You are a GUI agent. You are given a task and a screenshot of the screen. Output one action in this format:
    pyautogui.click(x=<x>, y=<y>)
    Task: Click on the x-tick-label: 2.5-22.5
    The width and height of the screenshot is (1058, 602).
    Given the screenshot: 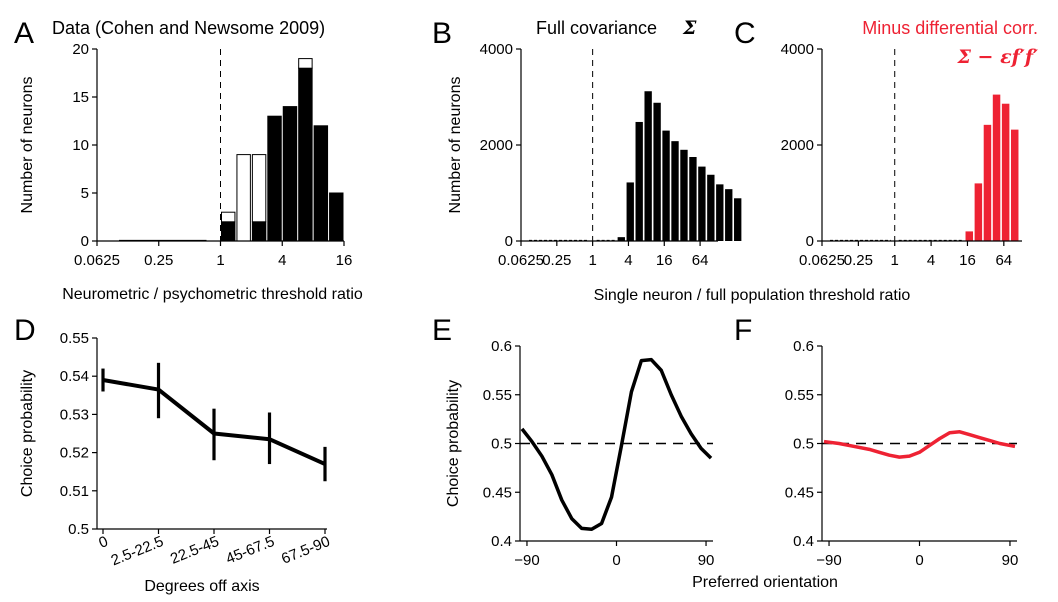 What is the action you would take?
    pyautogui.click(x=137, y=551)
    